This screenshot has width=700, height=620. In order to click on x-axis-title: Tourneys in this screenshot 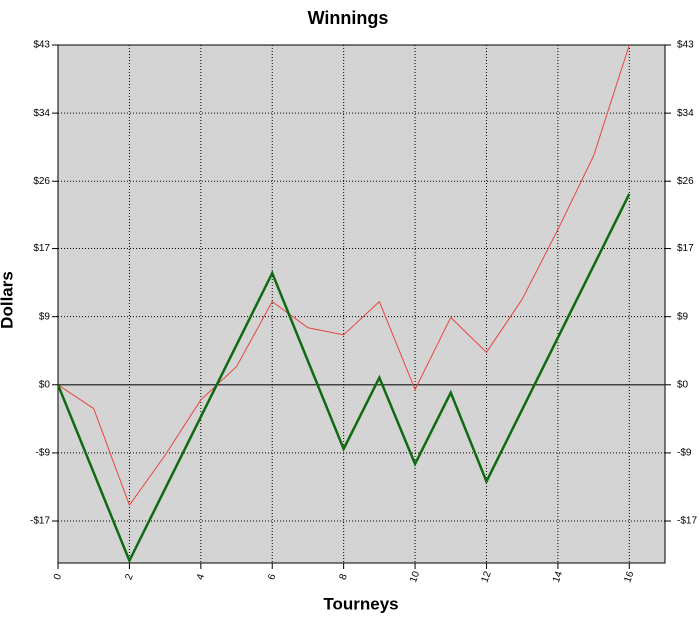, I will do `click(360, 603)`.